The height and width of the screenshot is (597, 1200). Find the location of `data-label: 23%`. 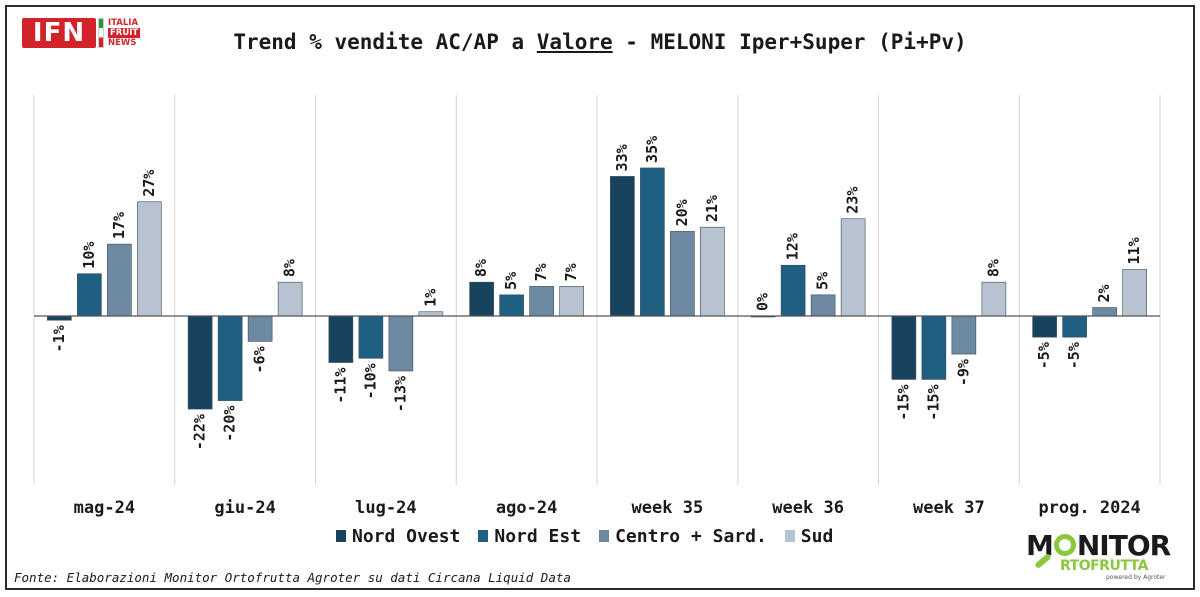

data-label: 23% is located at coordinates (853, 200).